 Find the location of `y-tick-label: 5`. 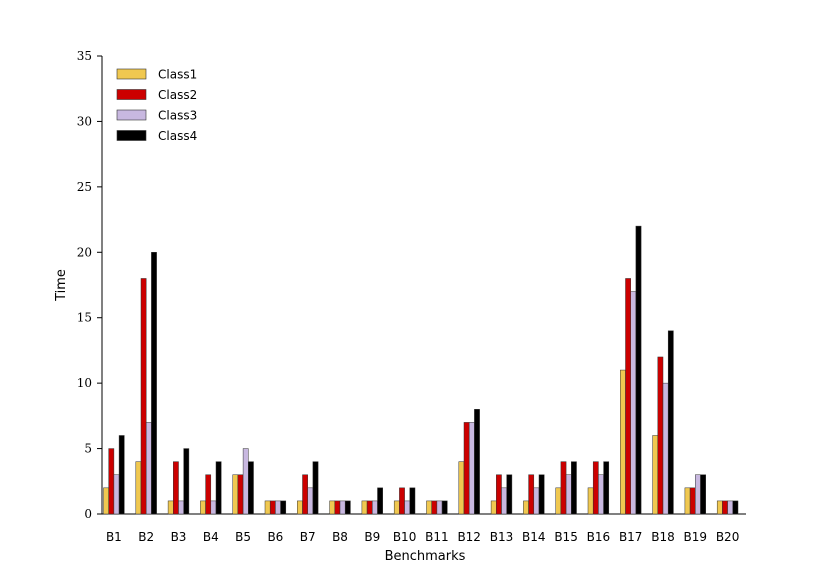

y-tick-label: 5 is located at coordinates (88, 449).